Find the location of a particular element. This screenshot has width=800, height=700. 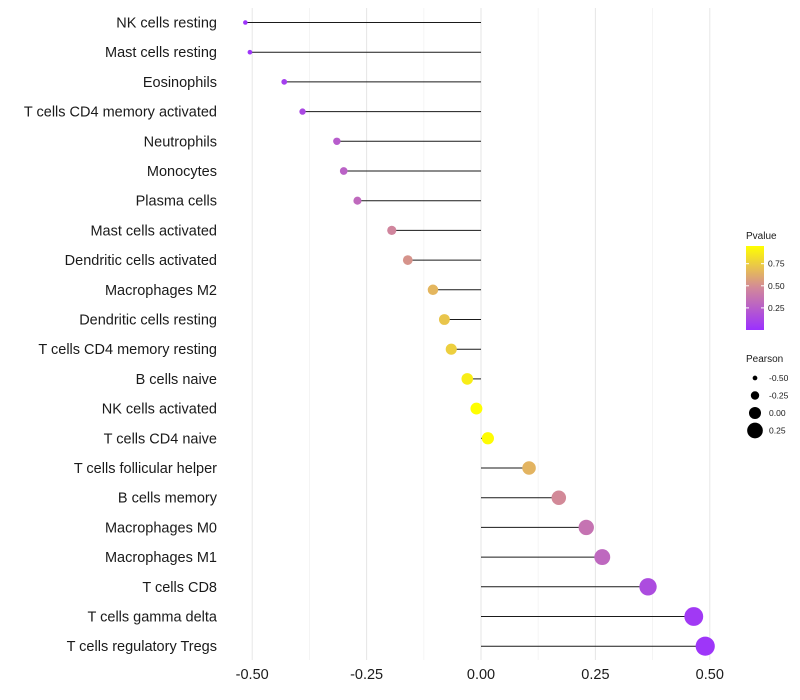

colorbar-tick-label: 0.25 is located at coordinates (776, 308).